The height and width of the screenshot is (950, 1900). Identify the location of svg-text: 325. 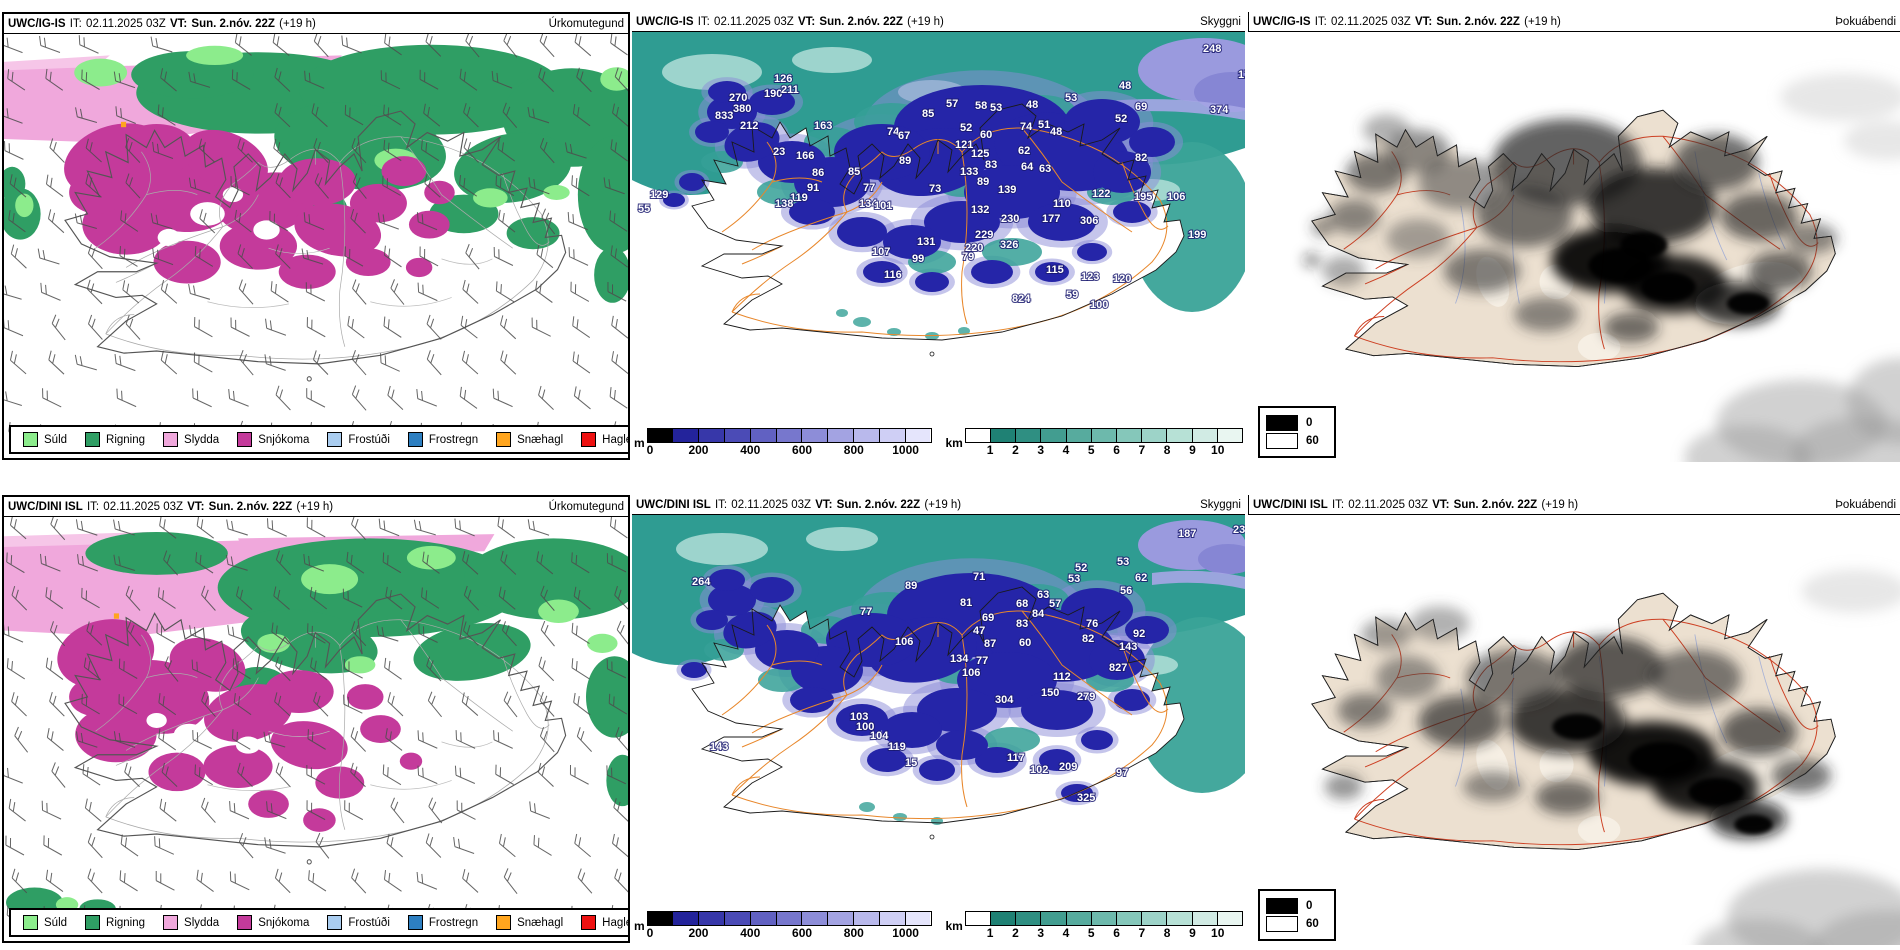
(1086, 798).